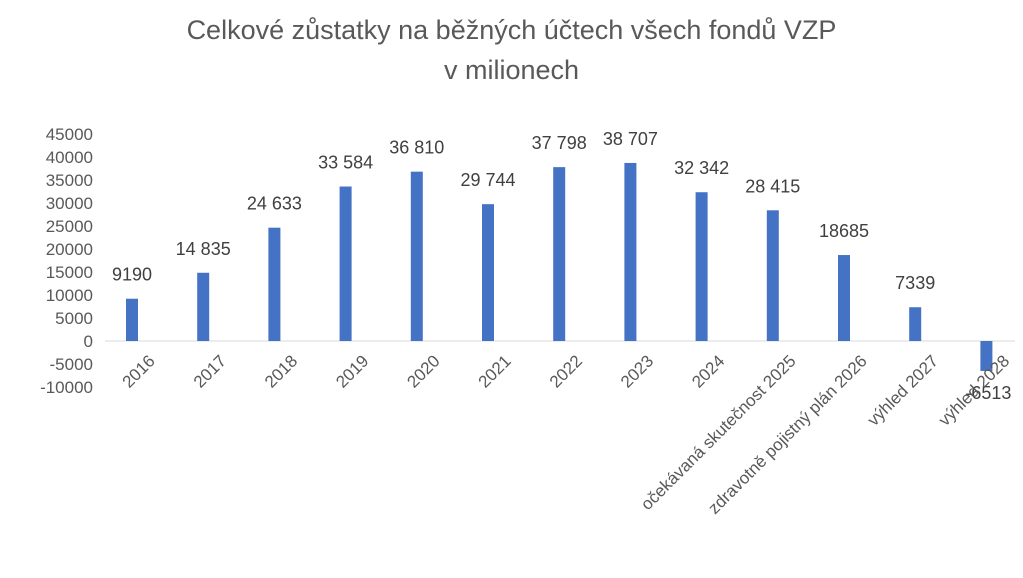 Image resolution: width=1023 pixels, height=578 pixels. What do you see at coordinates (71, 364) in the screenshot?
I see `y-tick-label: -5000` at bounding box center [71, 364].